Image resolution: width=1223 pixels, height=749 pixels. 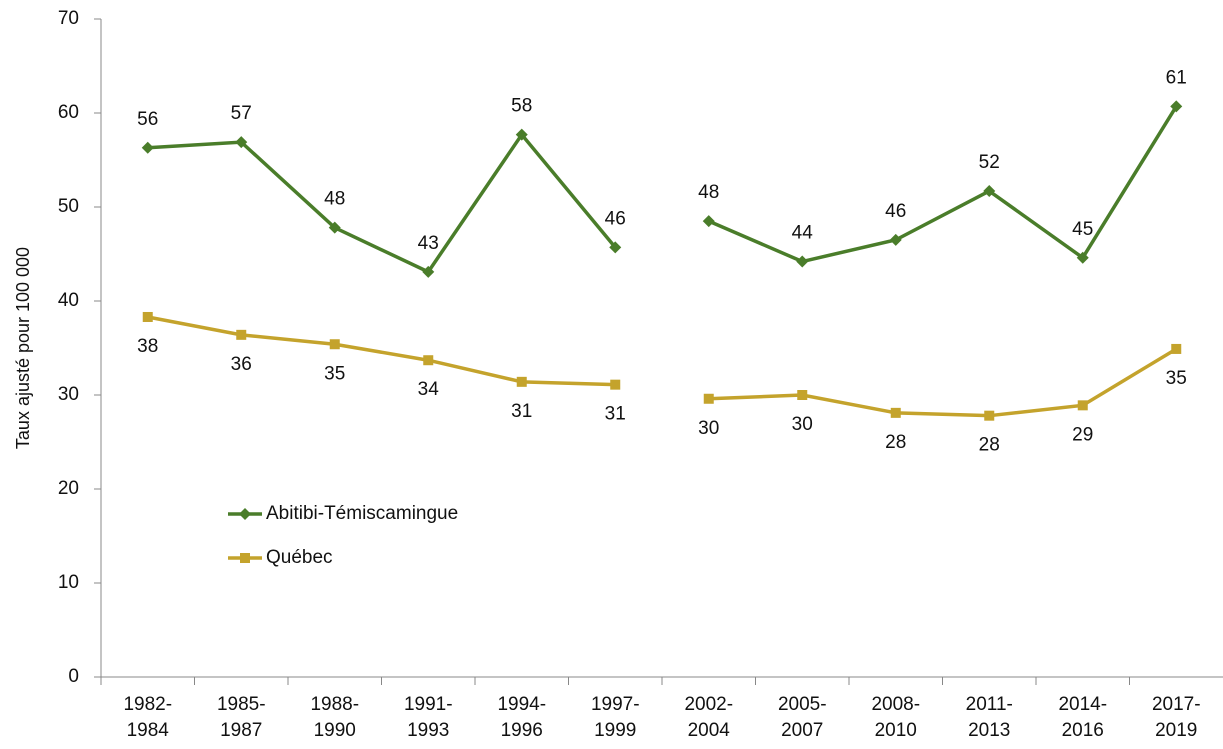 What do you see at coordinates (428, 704) in the screenshot?
I see `x-tick-label: 1991-` at bounding box center [428, 704].